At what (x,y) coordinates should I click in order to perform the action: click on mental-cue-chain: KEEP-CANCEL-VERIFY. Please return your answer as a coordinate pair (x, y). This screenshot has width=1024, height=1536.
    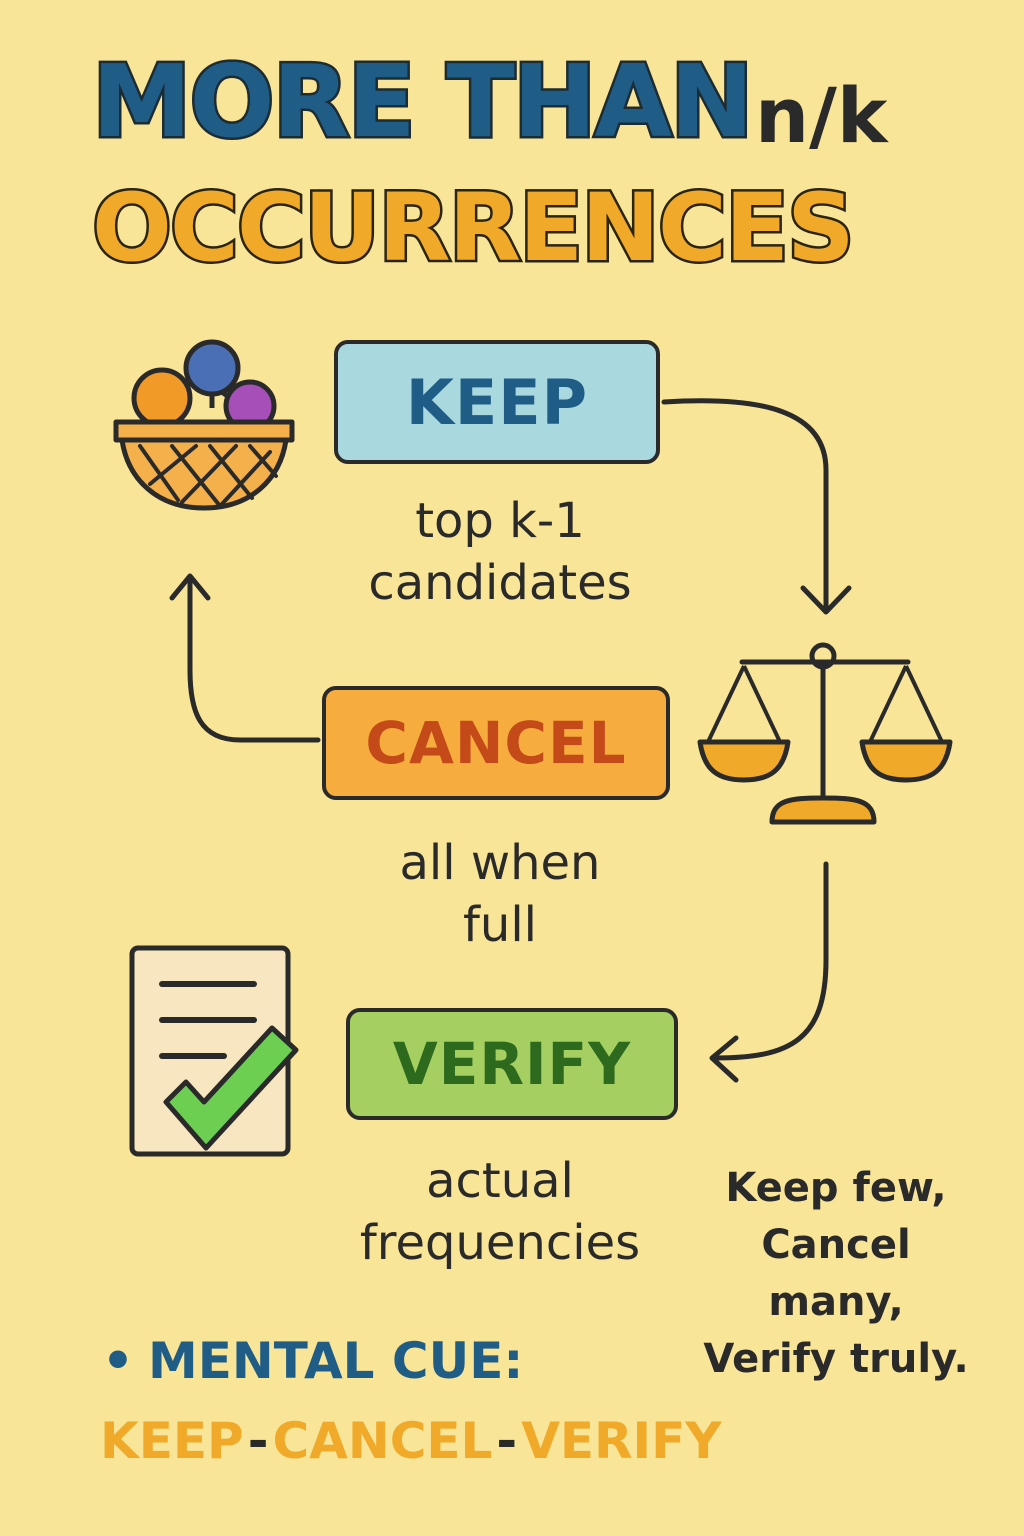
    Looking at the image, I should click on (411, 1441).